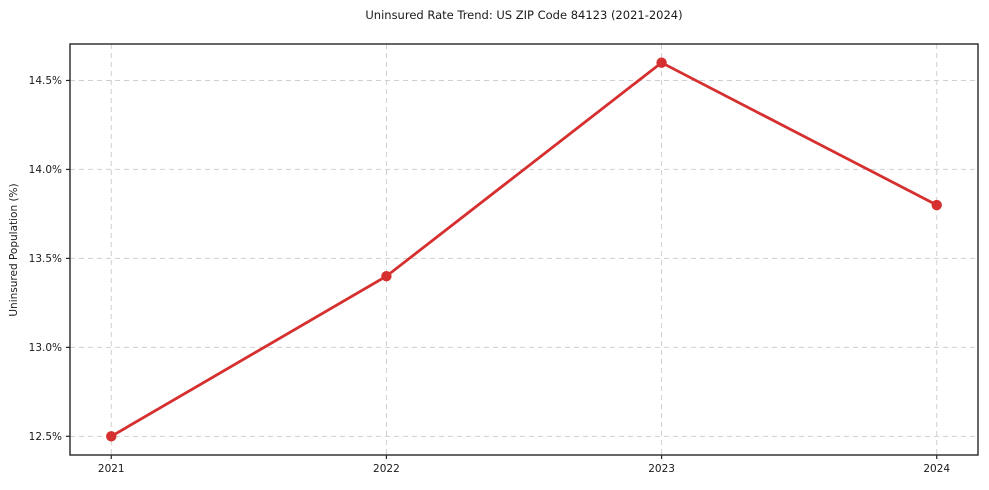  What do you see at coordinates (45, 170) in the screenshot?
I see `y-tick-label: 14.0%` at bounding box center [45, 170].